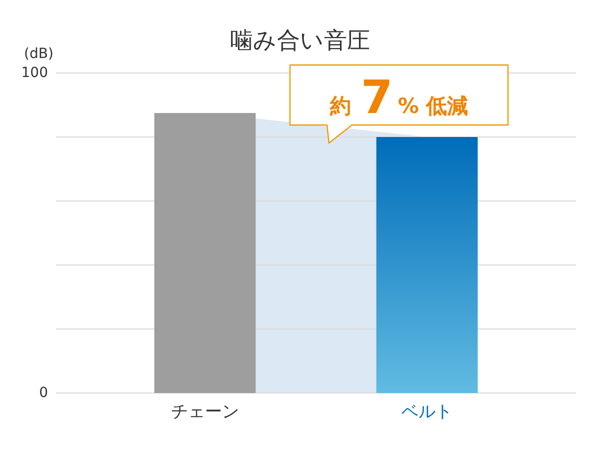 This screenshot has height=450, width=600. What do you see at coordinates (300, 41) in the screenshot?
I see `chart-title: 噛み合い音圧` at bounding box center [300, 41].